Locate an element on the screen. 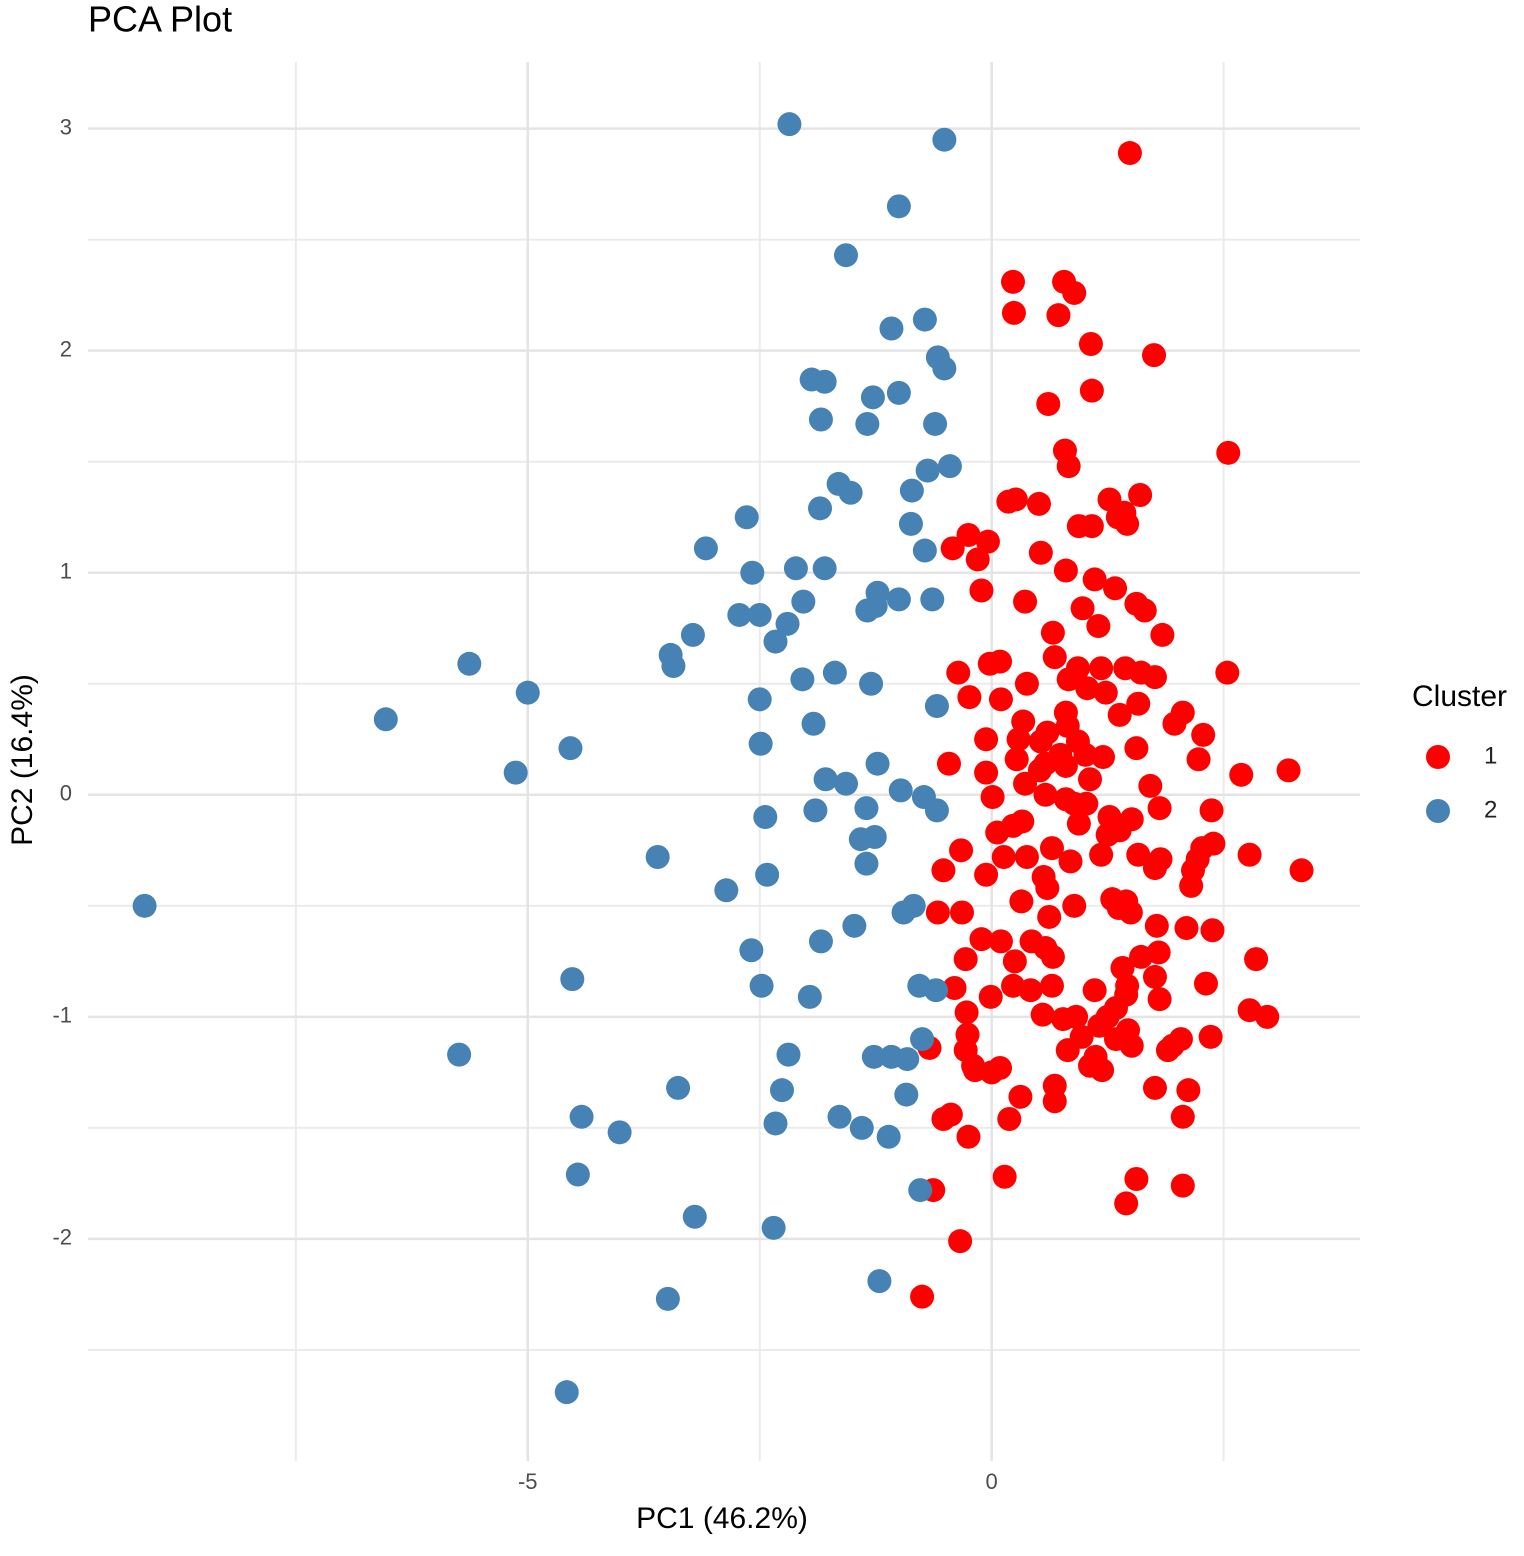 The width and height of the screenshot is (1524, 1556). y-tick-label: 0 is located at coordinates (66, 793).